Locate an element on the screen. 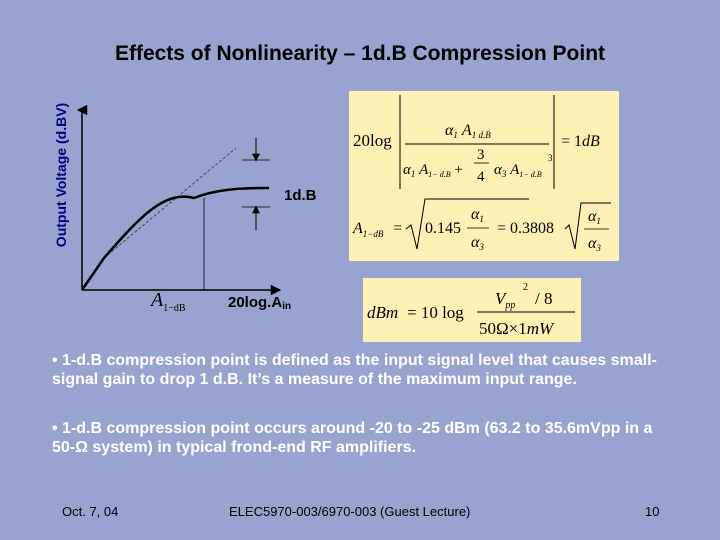 This screenshot has width=720, height=540. eq-cube: 3 is located at coordinates (550, 158).